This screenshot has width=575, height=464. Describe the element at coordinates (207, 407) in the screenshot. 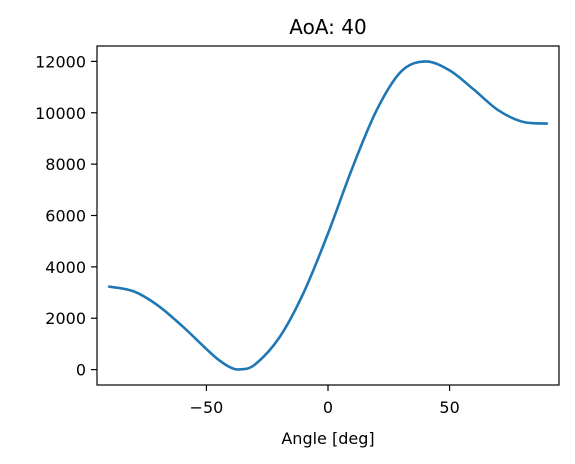

I see `x-tick-label: −50` at that location.